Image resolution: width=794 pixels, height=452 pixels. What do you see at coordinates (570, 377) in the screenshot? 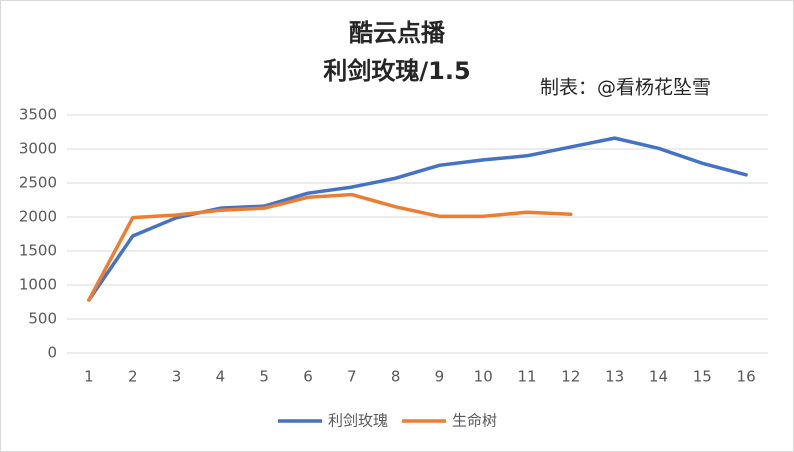
I see `x-tick-label: 12` at bounding box center [570, 377].